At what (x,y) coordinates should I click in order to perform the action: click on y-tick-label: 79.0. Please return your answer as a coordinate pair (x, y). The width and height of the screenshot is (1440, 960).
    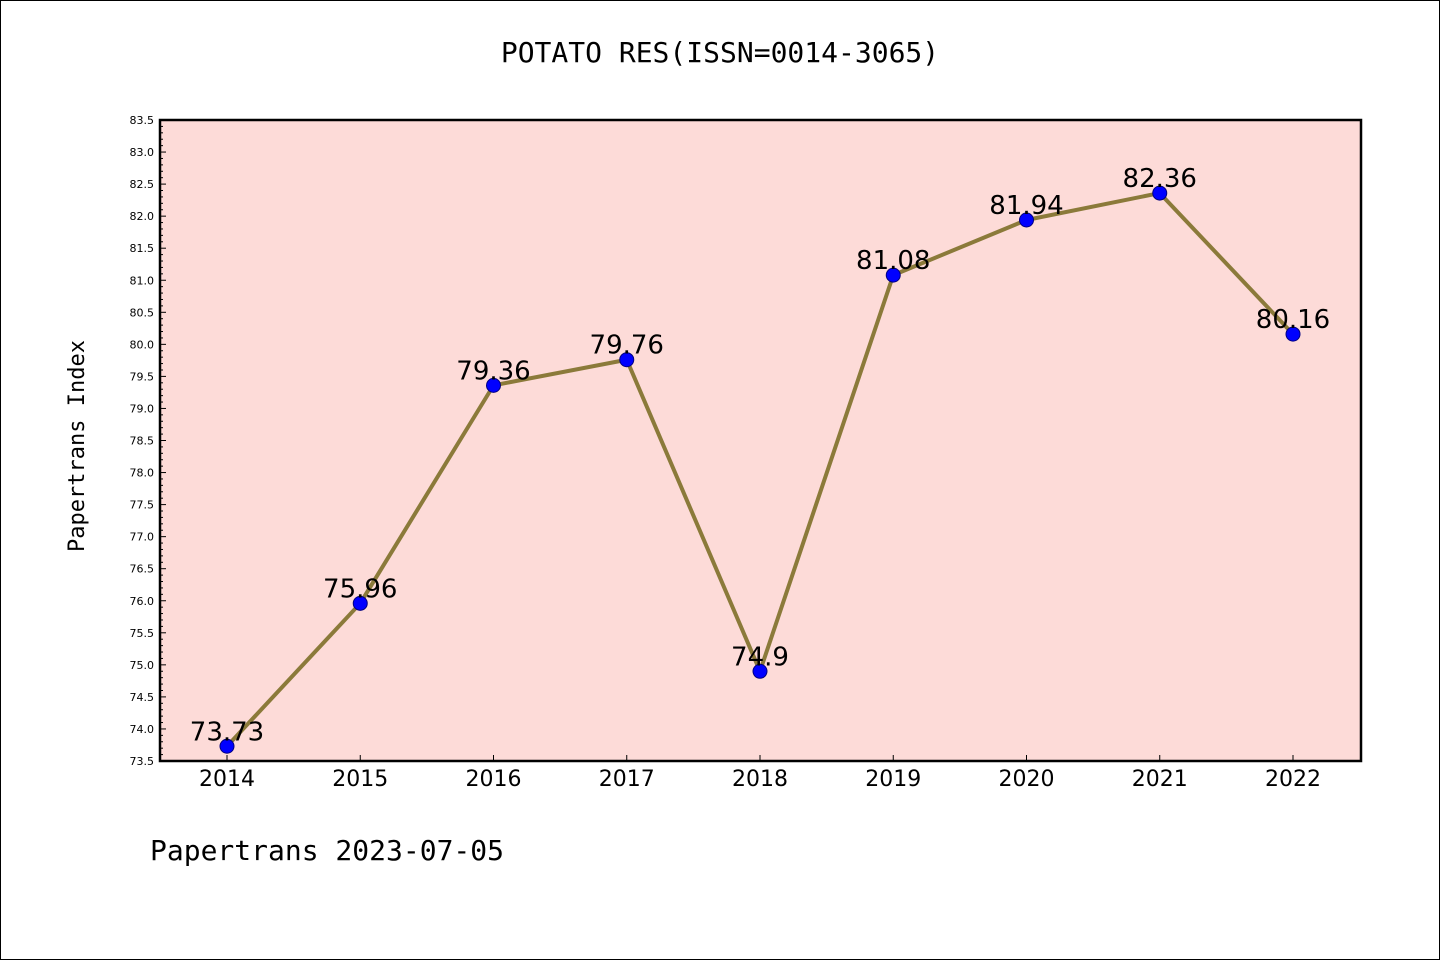
    Looking at the image, I should click on (142, 408).